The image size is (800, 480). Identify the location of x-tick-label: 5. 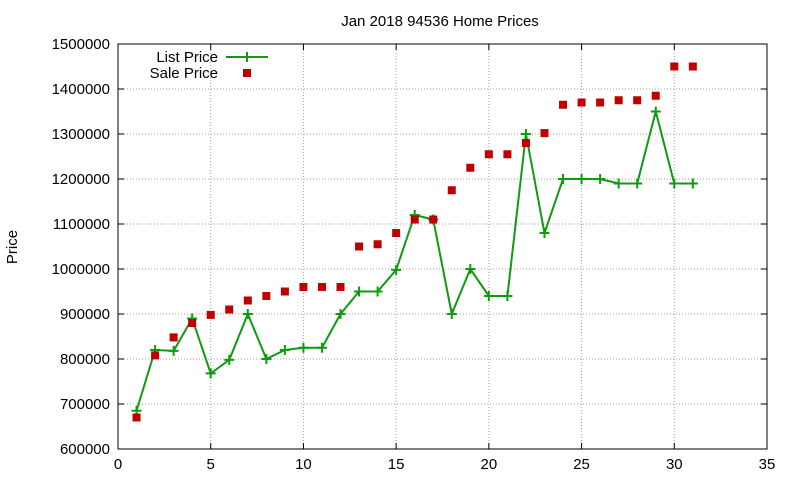
(211, 464).